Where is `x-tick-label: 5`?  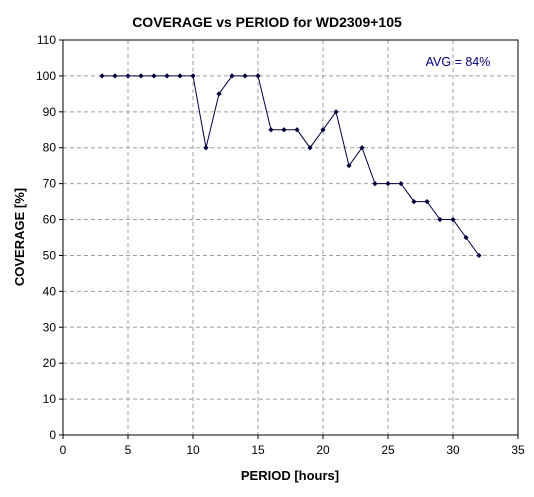
x-tick-label: 5 is located at coordinates (128, 450).